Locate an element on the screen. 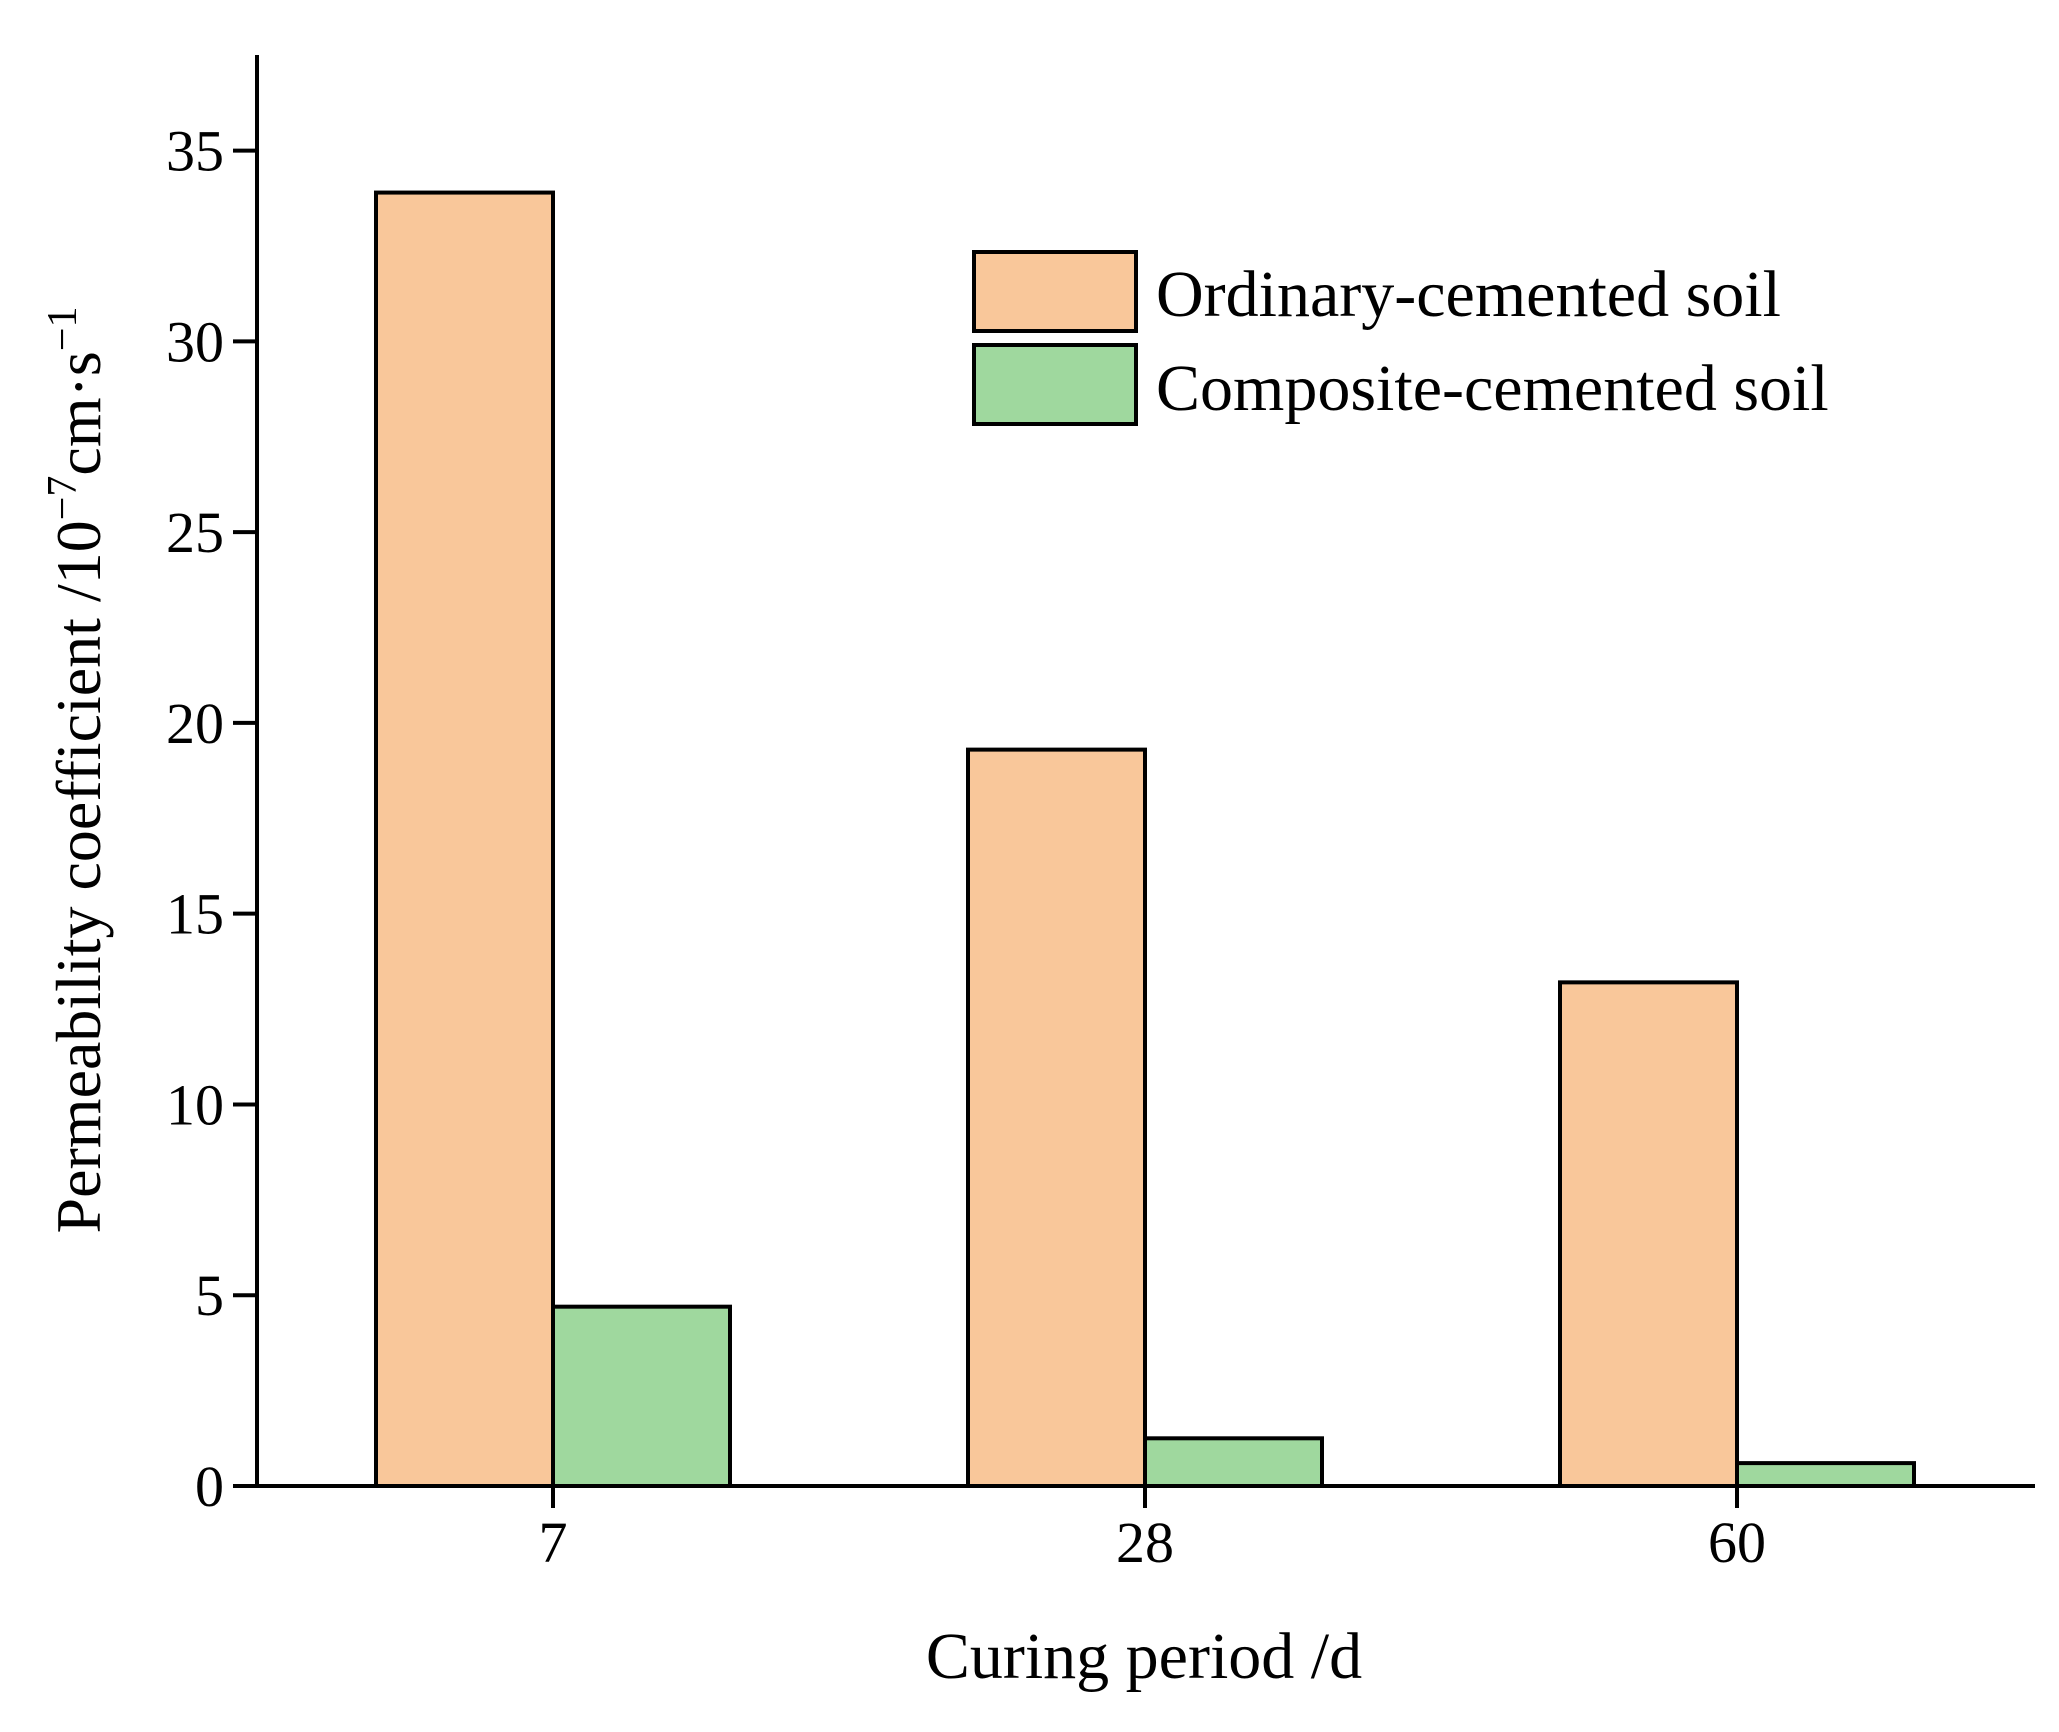  x-ticks-group: 7 28 60 is located at coordinates (1152, 1530).